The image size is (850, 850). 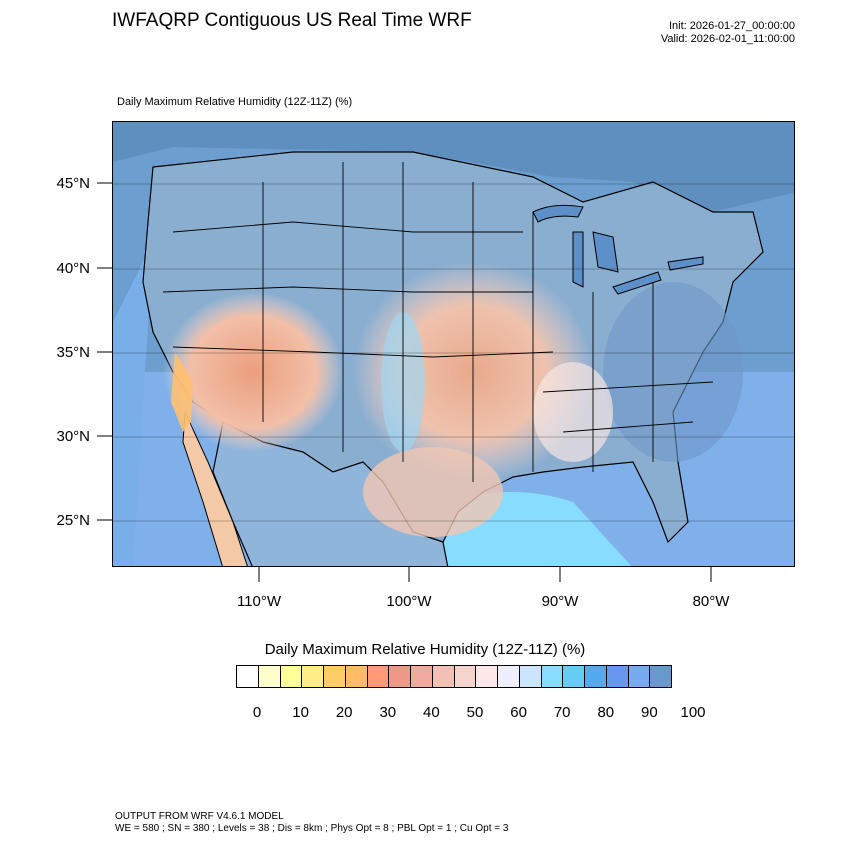 What do you see at coordinates (292, 20) in the screenshot?
I see `main-title: IWFAQRP Contiguous US Real Time WRF` at bounding box center [292, 20].